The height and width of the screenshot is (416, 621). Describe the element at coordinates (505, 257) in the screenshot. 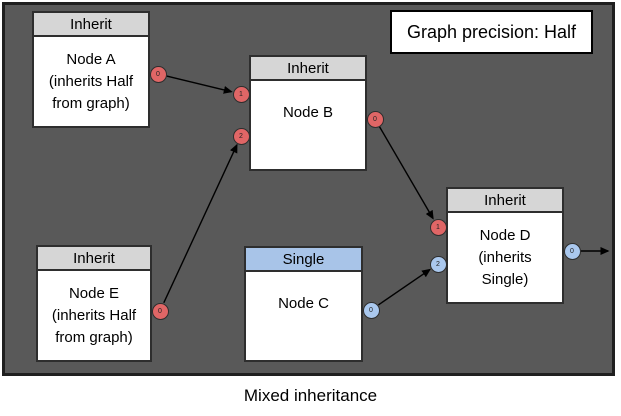

I see `node-d-label: Node D (inherits Single)` at that location.